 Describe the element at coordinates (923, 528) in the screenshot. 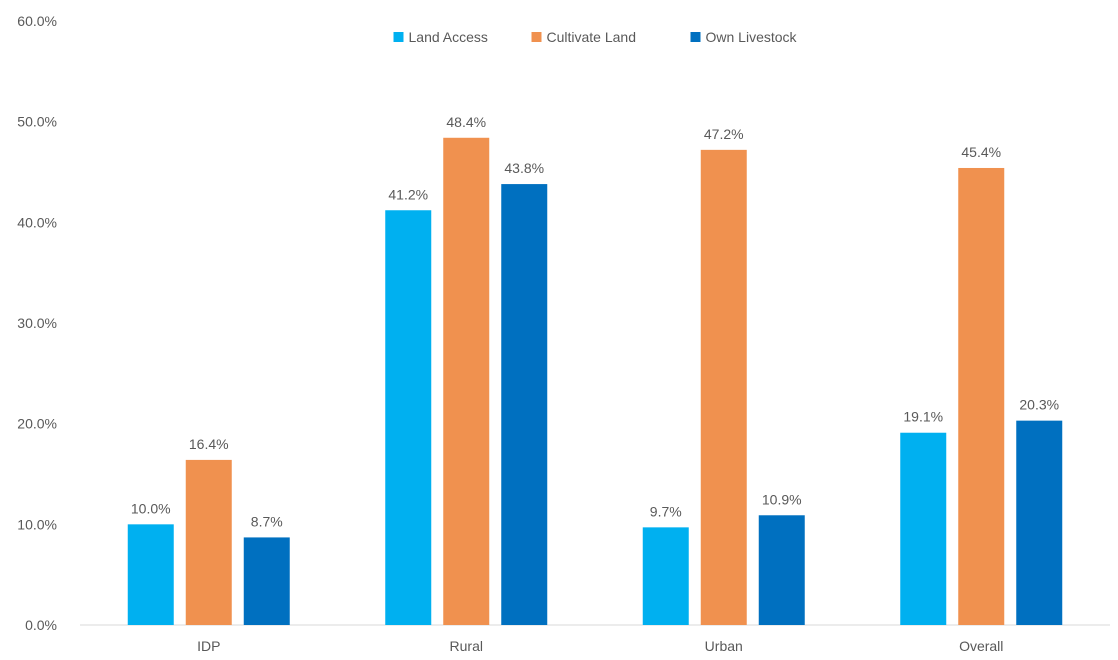

I see `bar-overall-land-access` at that location.